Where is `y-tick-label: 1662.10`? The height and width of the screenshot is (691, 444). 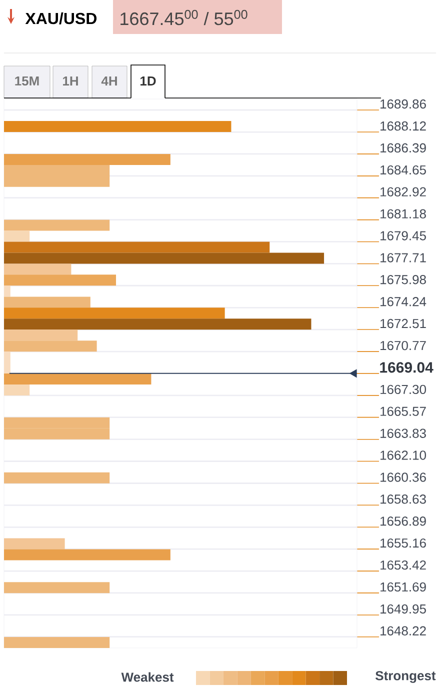 y-tick-label: 1662.10 is located at coordinates (403, 455).